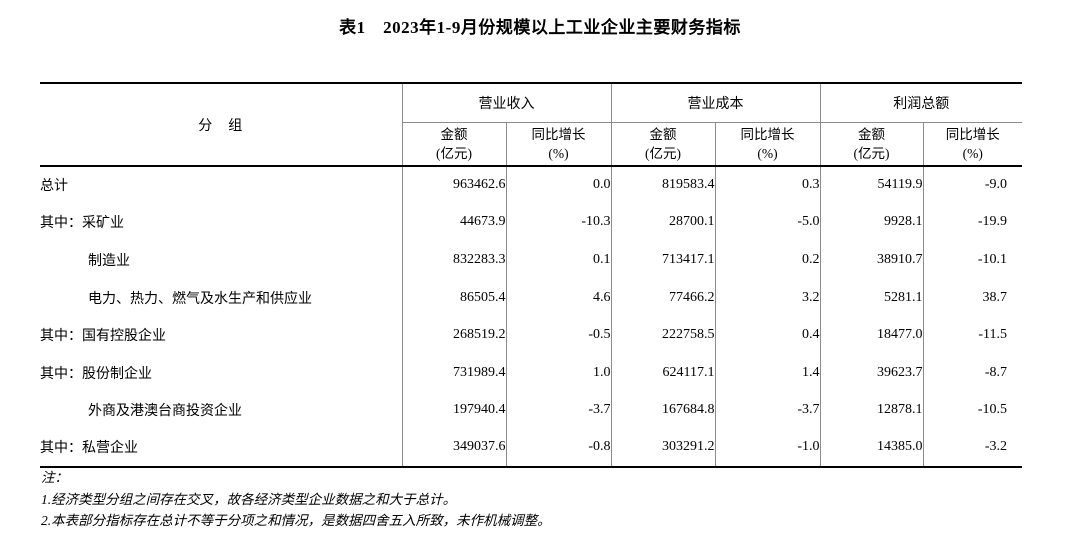 This screenshot has width=1080, height=548. Describe the element at coordinates (453, 448) in the screenshot. I see `cell-revenue-amount: 349037.6` at that location.